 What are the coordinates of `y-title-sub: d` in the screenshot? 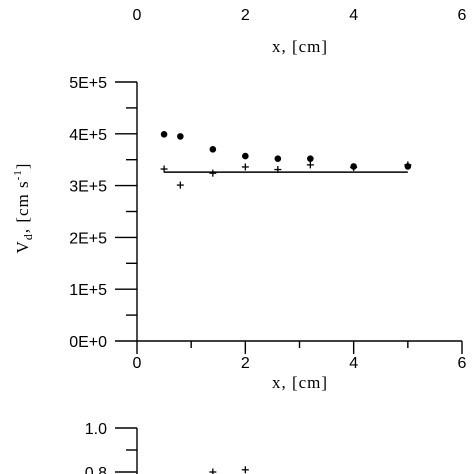 It's located at (28, 236).